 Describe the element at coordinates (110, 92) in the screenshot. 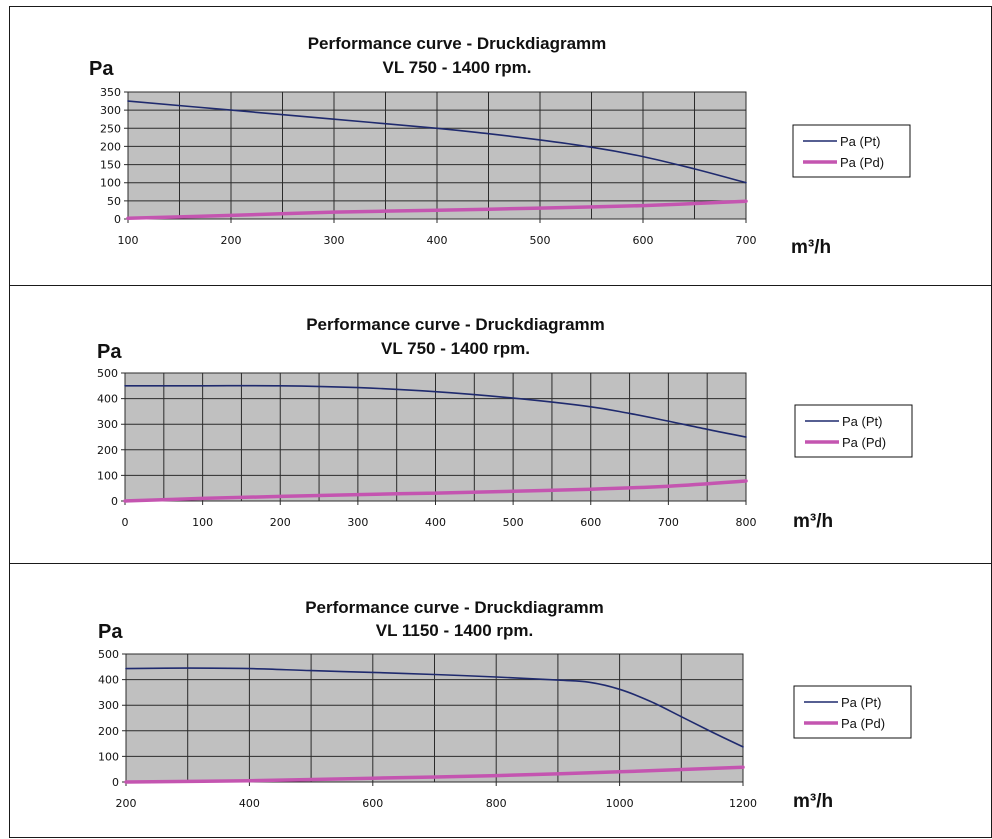

I see `y-tick-label: 350` at that location.